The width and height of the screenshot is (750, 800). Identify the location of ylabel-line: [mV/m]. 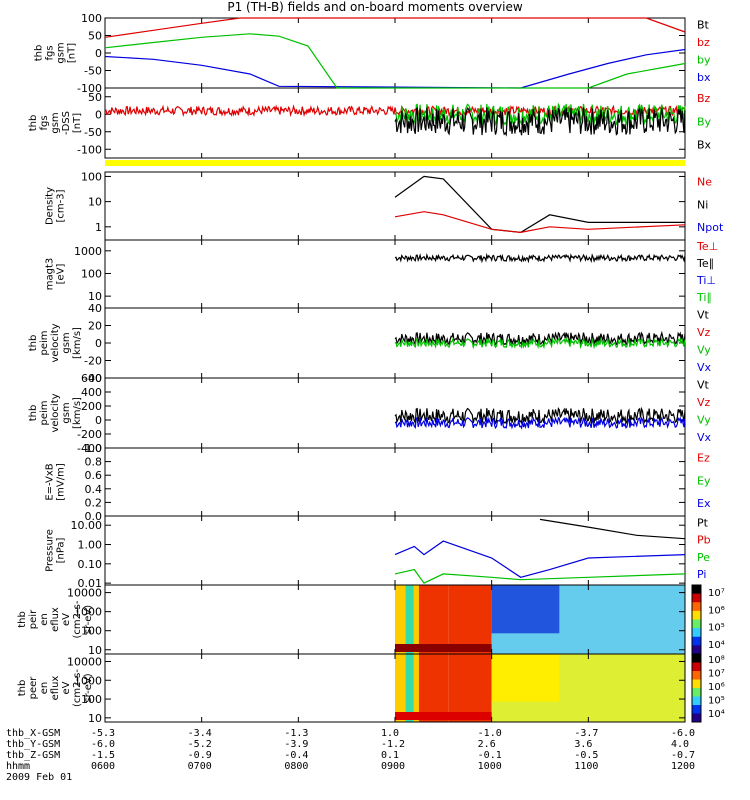
(61, 482).